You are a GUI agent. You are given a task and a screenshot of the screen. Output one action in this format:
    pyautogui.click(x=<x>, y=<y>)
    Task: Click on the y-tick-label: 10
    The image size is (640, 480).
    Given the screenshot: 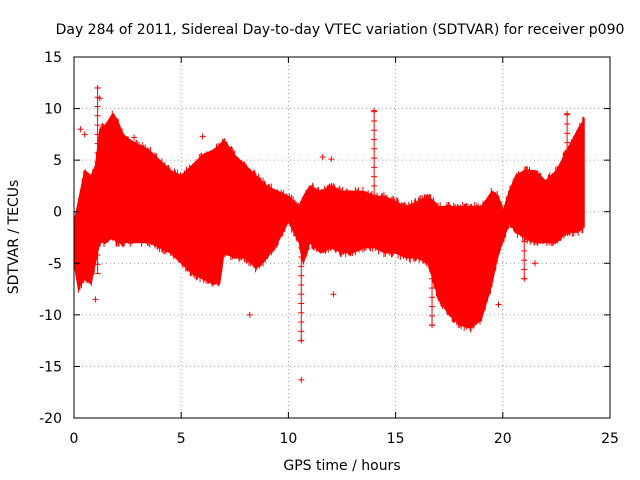 What is the action you would take?
    pyautogui.click(x=53, y=110)
    